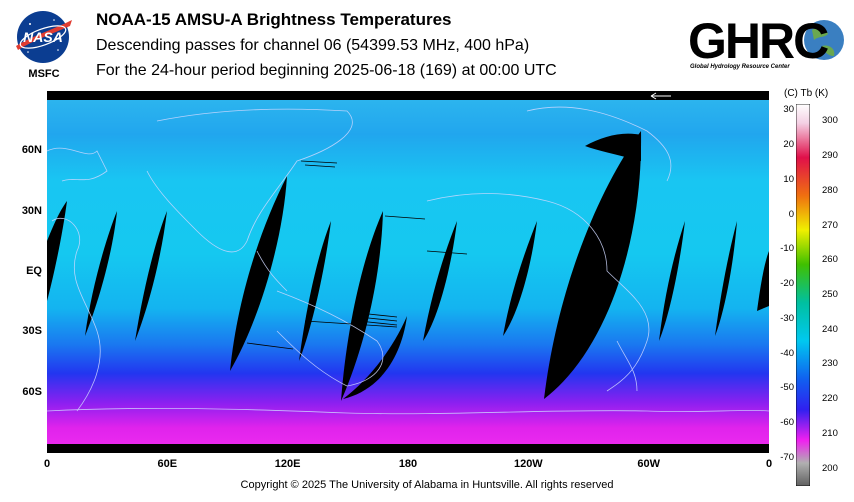 The width and height of the screenshot is (854, 502). Describe the element at coordinates (408, 95) in the screenshot. I see `north-pole-gap` at that location.